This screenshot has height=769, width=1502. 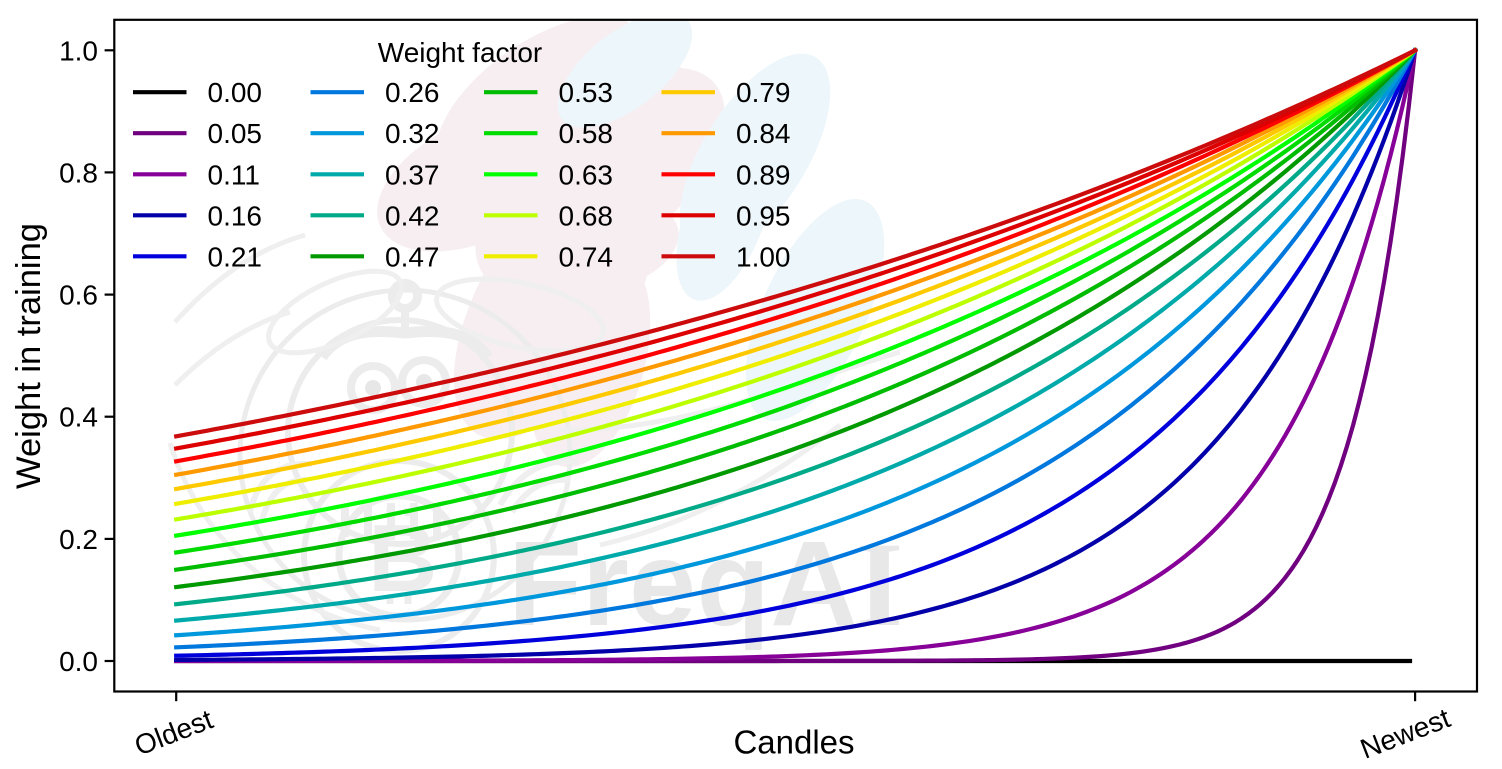 What do you see at coordinates (460, 52) in the screenshot?
I see `svg-text: Weight factor` at bounding box center [460, 52].